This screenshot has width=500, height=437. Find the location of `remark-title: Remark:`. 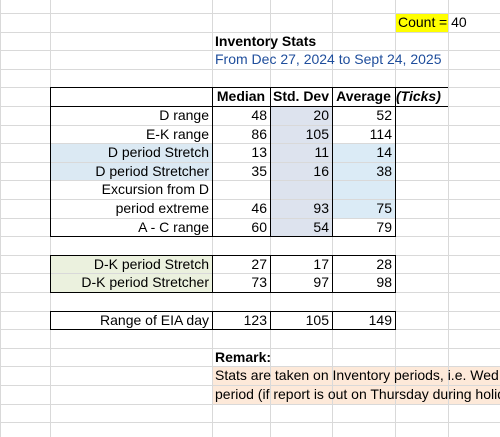

remark-title: Remark: is located at coordinates (243, 356).